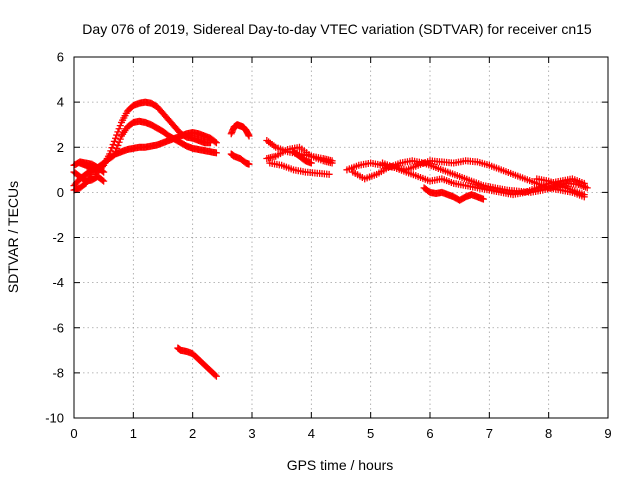  Describe the element at coordinates (54, 418) in the screenshot. I see `y-tick-label: -10` at that location.